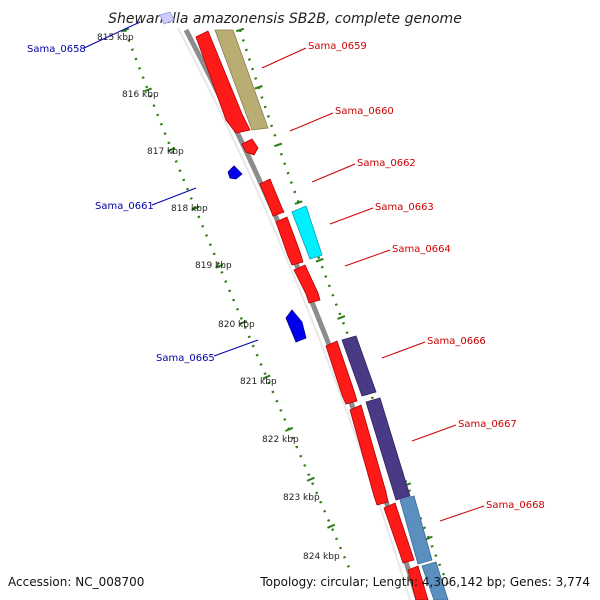 This screenshot has height=600, width=600. What do you see at coordinates (76, 582) in the screenshot?
I see `accession-text: Accession: NC_008700` at bounding box center [76, 582].